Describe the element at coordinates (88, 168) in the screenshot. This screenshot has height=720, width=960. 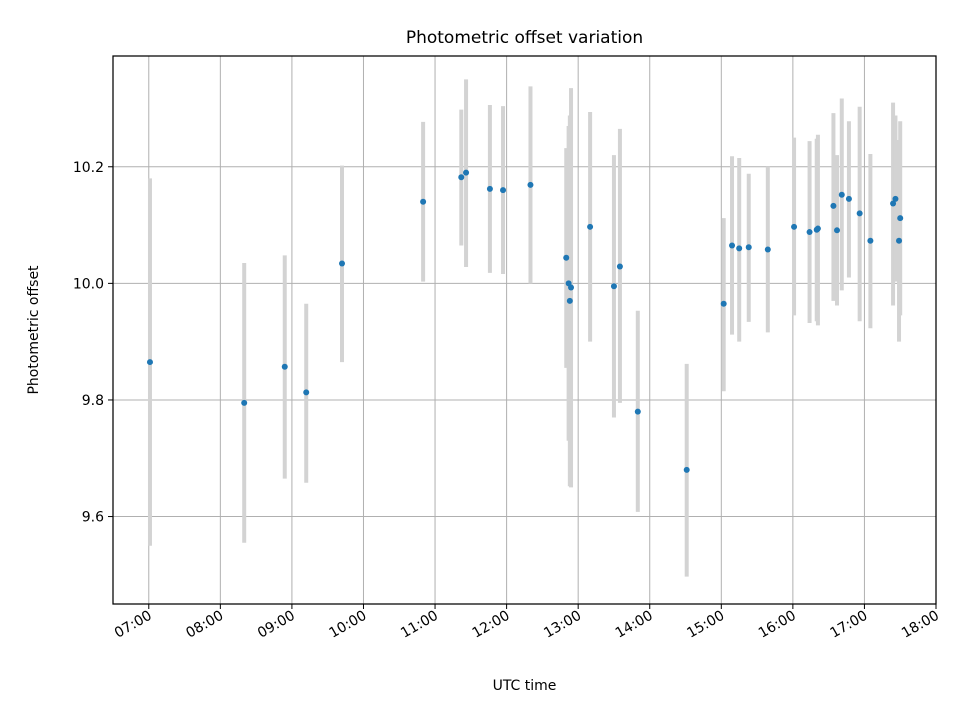
I see `y-tick-label: 10.2` at that location.